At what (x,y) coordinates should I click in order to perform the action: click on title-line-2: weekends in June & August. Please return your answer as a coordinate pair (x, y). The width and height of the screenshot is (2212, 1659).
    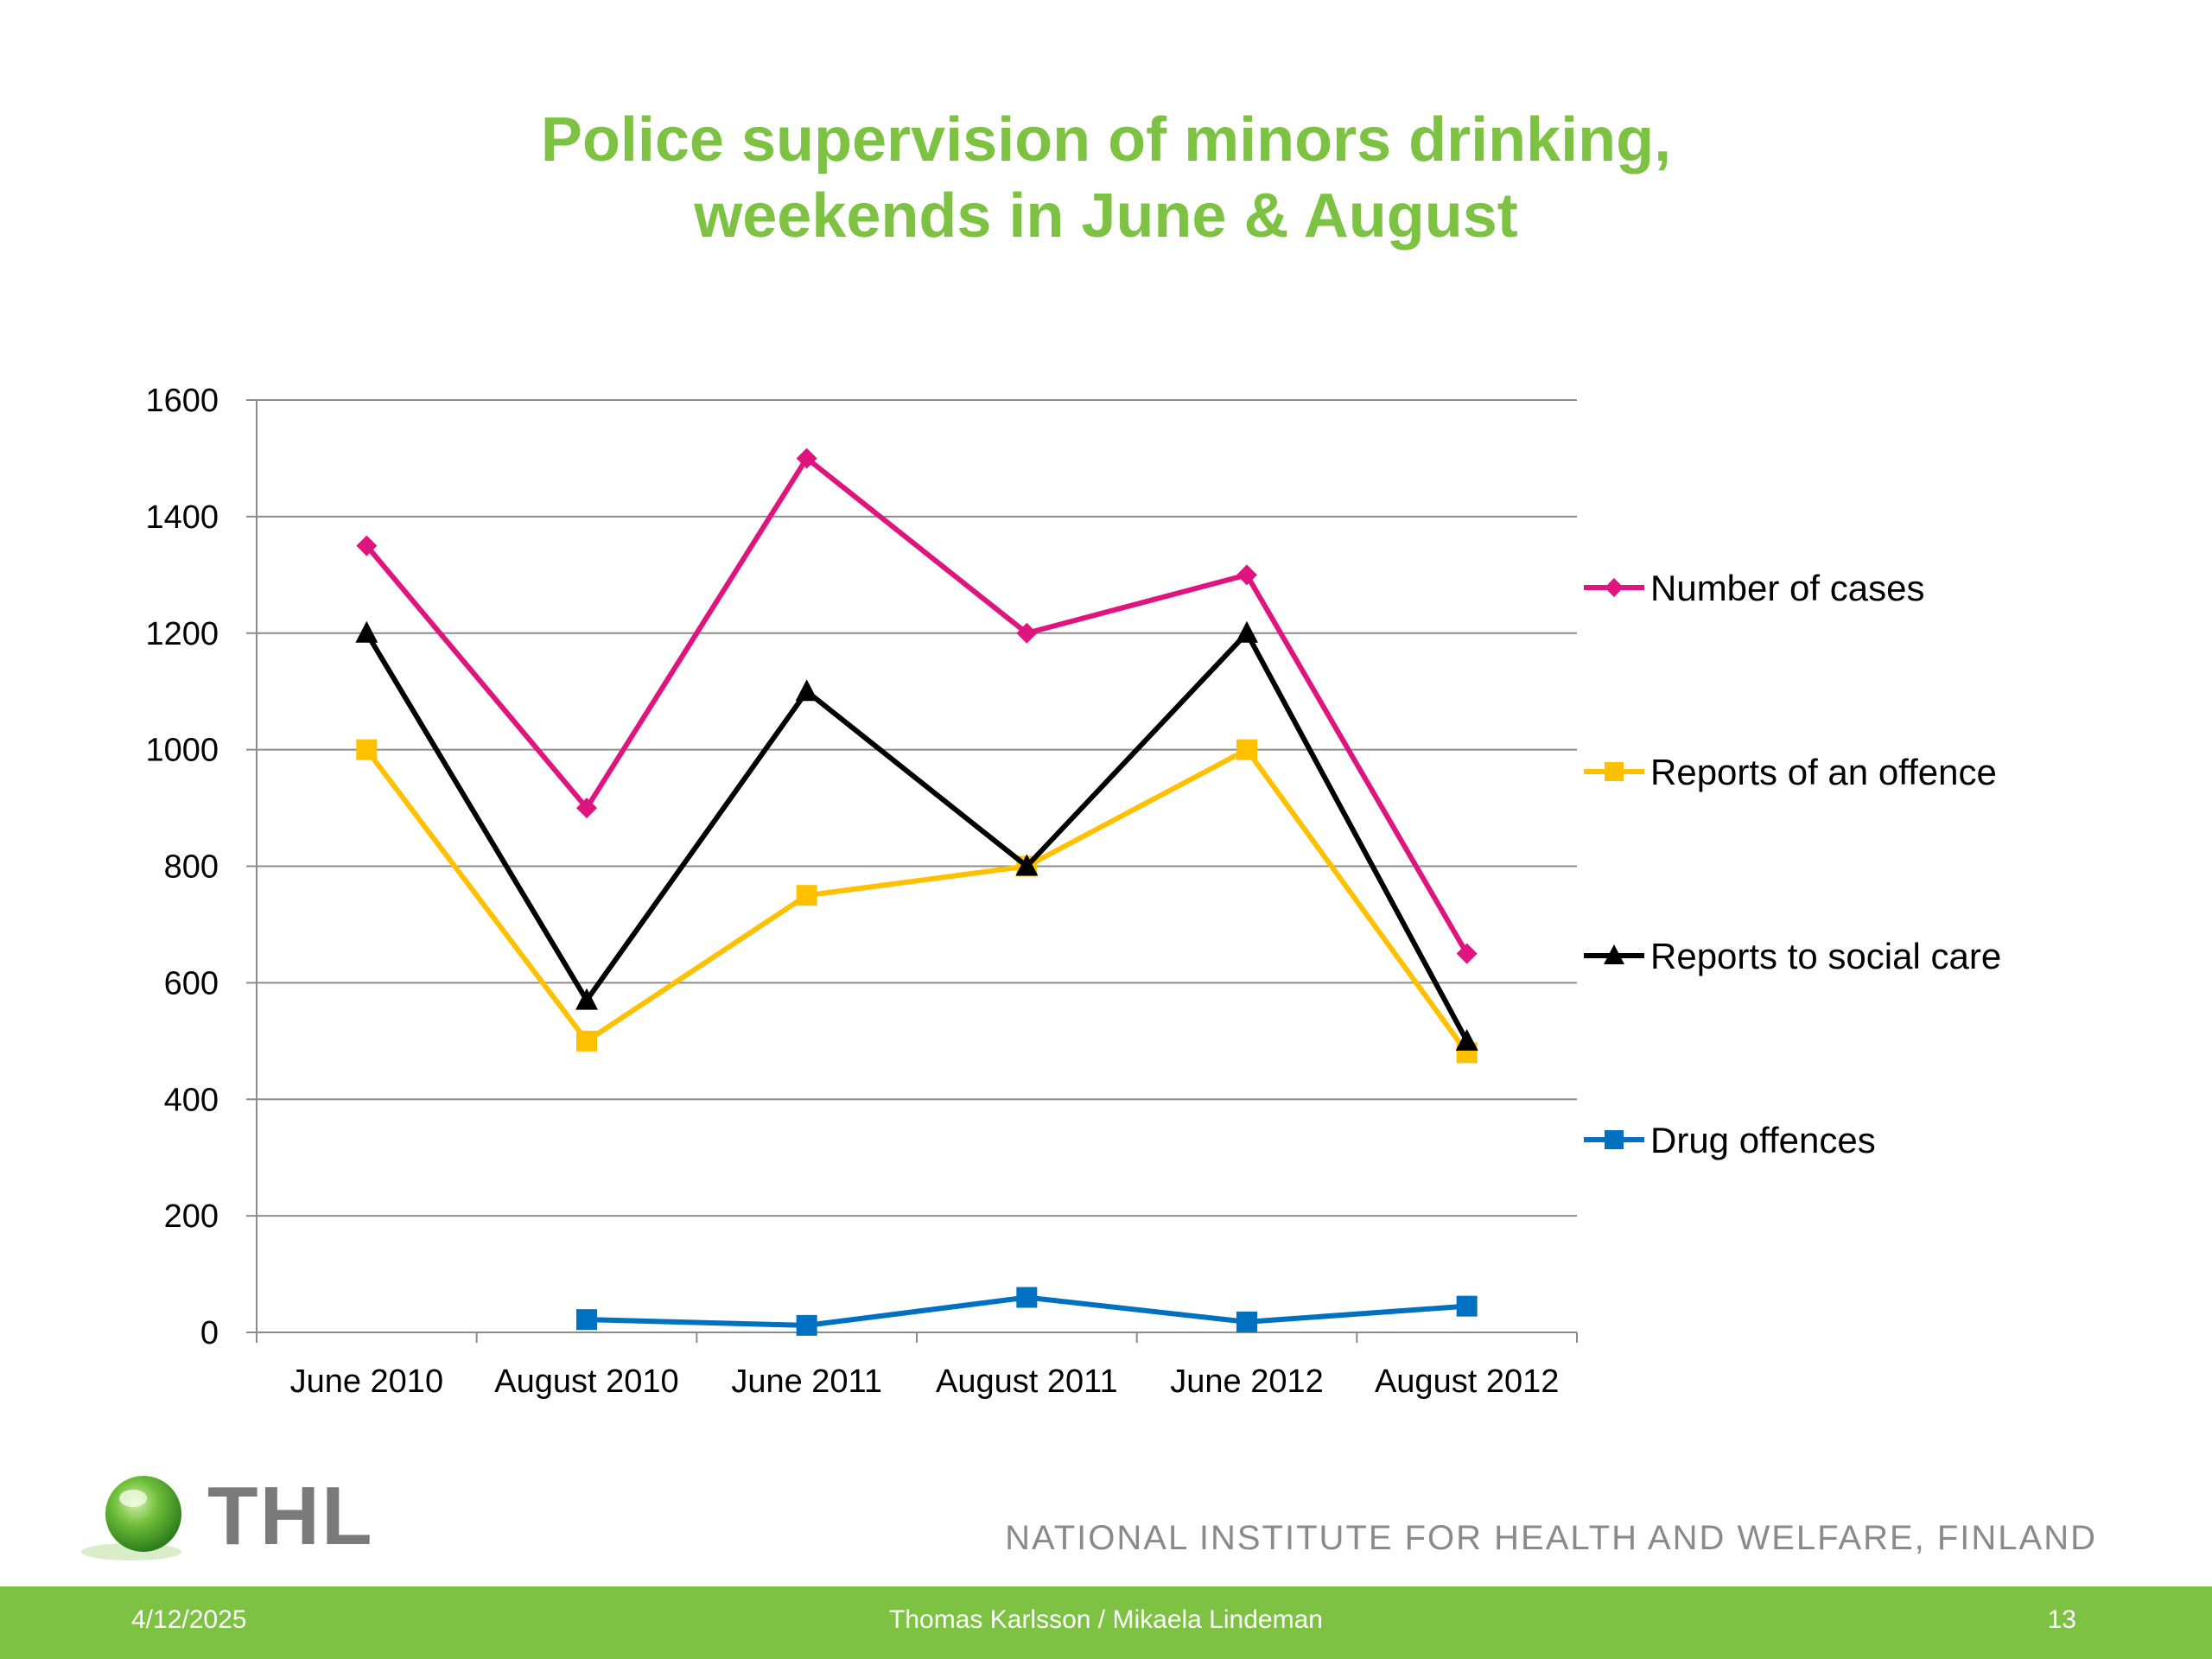
    Looking at the image, I should click on (1106, 216).